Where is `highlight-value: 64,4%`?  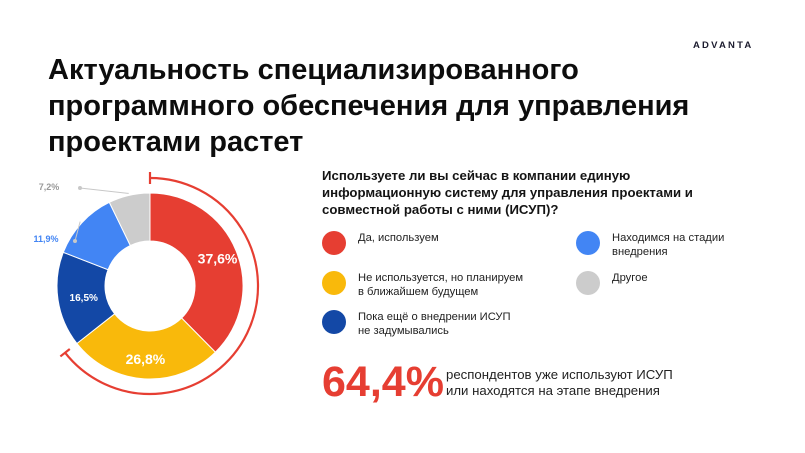 highlight-value: 64,4% is located at coordinates (383, 382).